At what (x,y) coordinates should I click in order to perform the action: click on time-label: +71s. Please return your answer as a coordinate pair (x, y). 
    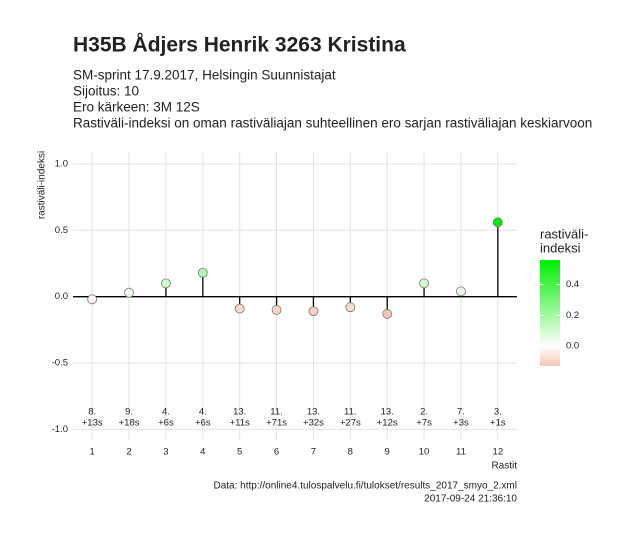
    Looking at the image, I should click on (276, 423).